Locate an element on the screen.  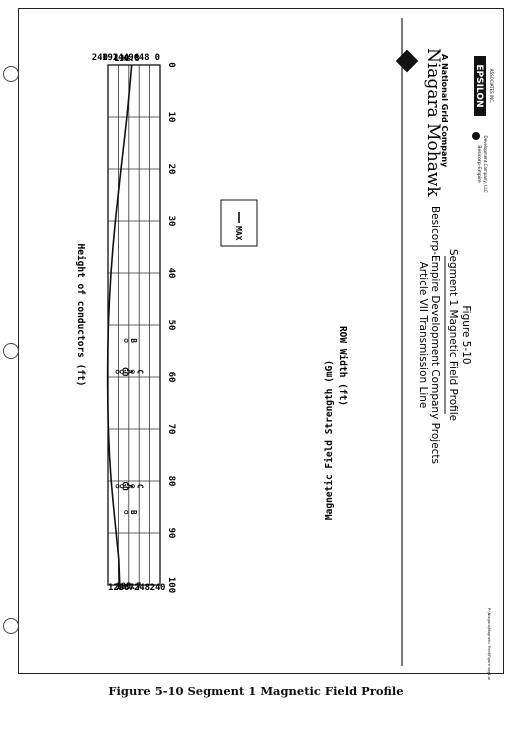
file-reference: P:\Niagara\Magnetic Field\Figure seg1.ai is located at coordinates (489, 644).